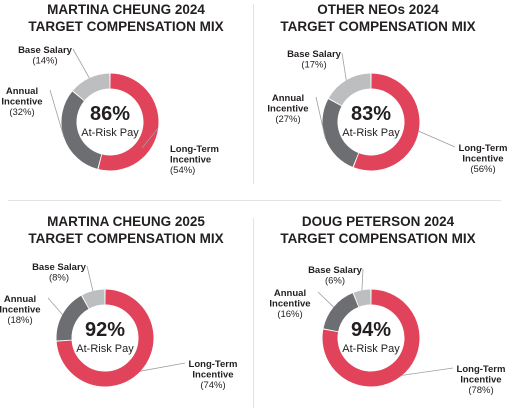 This screenshot has width=509, height=409. What do you see at coordinates (289, 304) in the screenshot?
I see `slice-label: Annual Incentive (16%)` at bounding box center [289, 304].